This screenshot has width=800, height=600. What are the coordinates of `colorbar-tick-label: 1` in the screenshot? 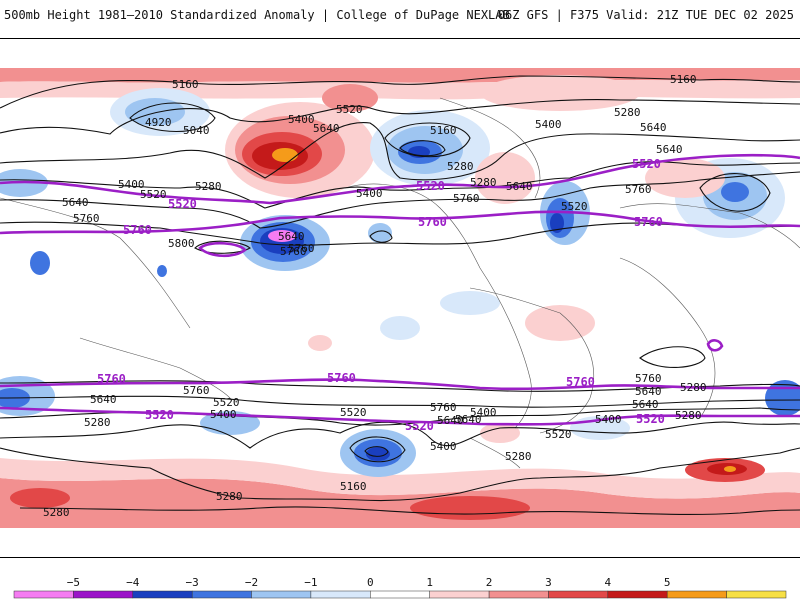 It's located at (429, 582).